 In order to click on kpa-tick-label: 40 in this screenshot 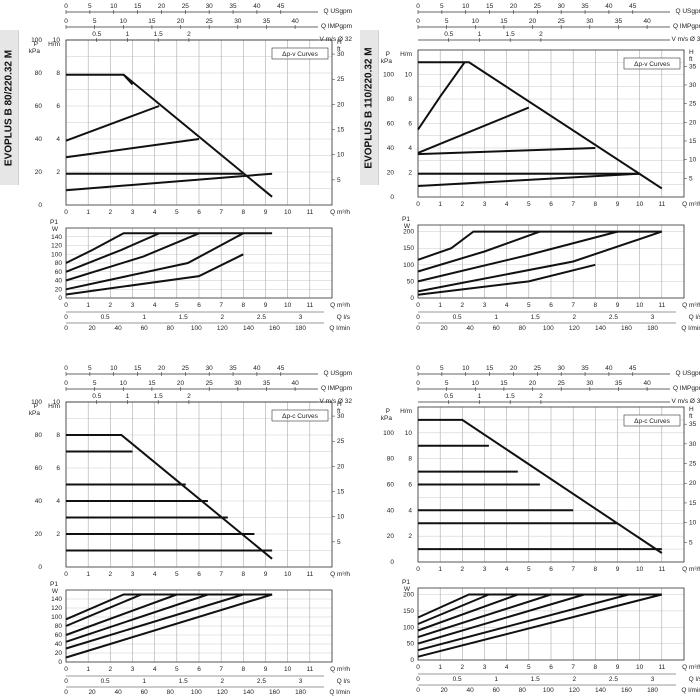, I will do `click(391, 148)`.